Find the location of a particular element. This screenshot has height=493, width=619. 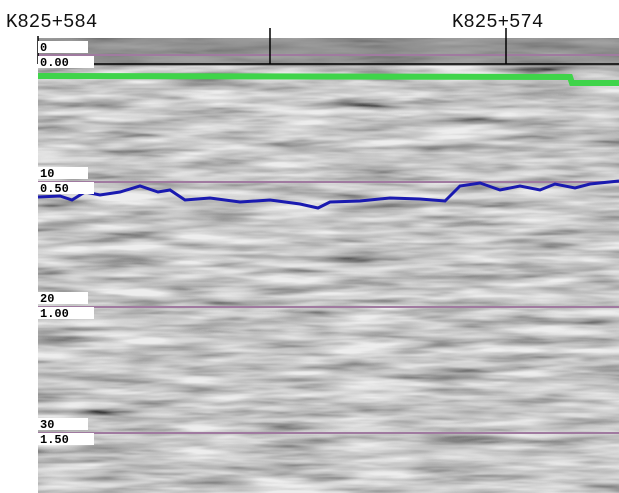

depth-label: 0.00 is located at coordinates (54, 63).